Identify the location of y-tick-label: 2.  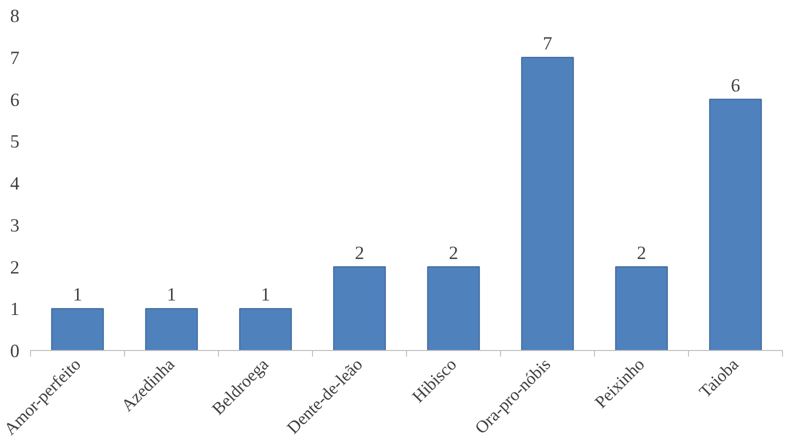
(15, 267).